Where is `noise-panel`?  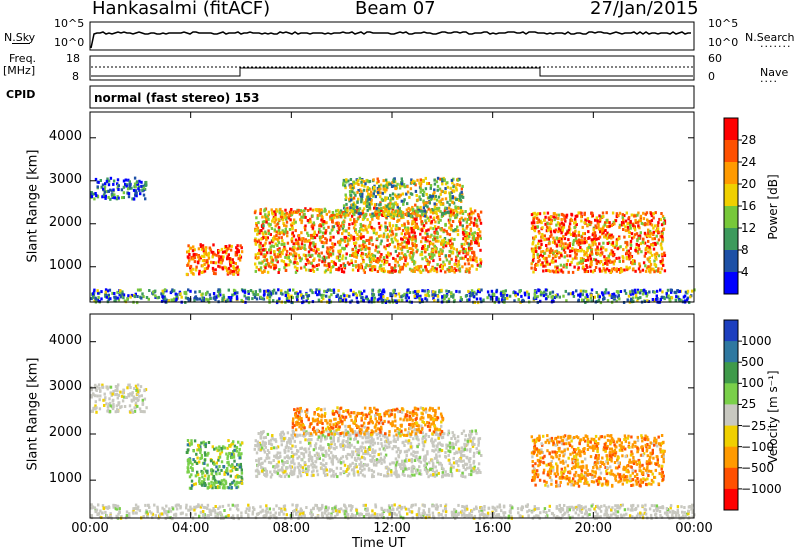
noise-panel is located at coordinates (392, 36).